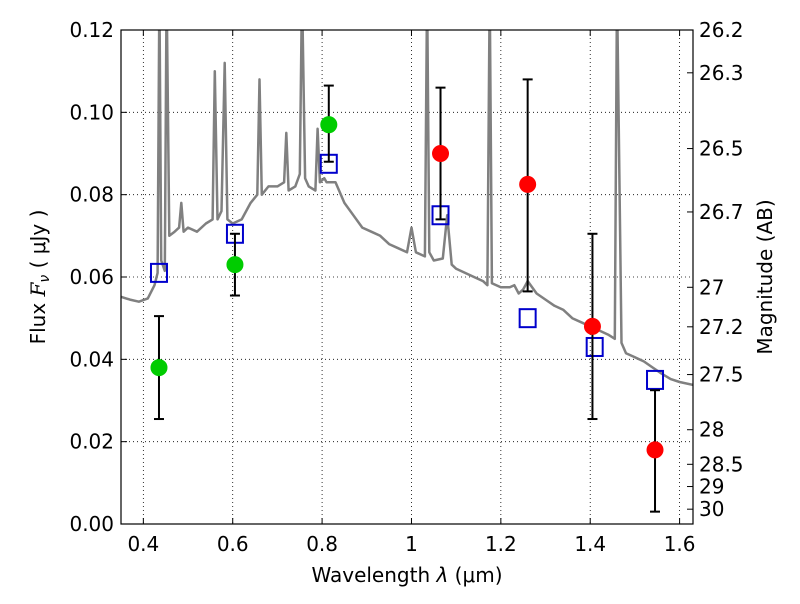  Describe the element at coordinates (765, 276) in the screenshot. I see `y2-axis-title: Magnitude (AB)` at that location.